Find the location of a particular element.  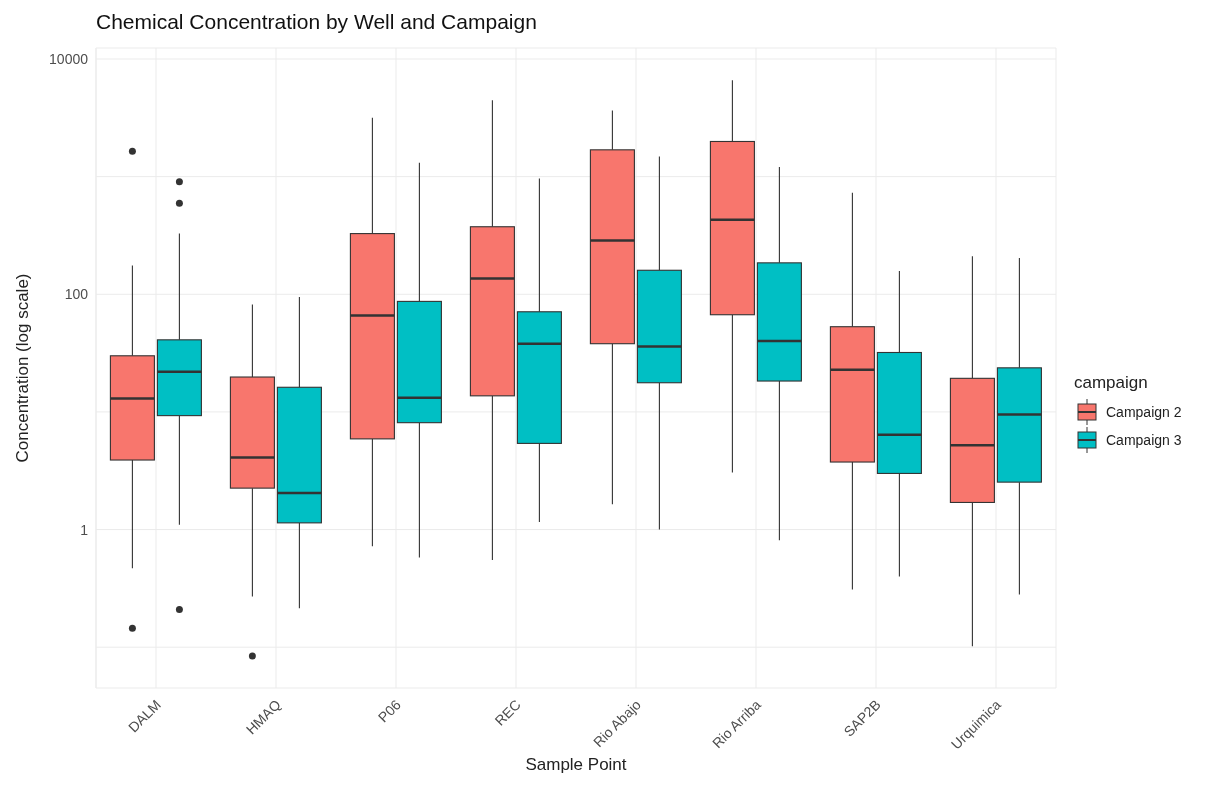

legend-label: Campaign 3 is located at coordinates (1144, 440).